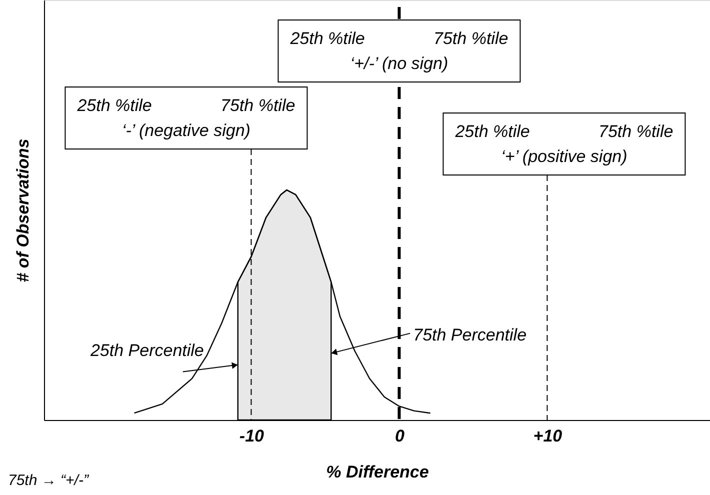 The width and height of the screenshot is (710, 495). I want to click on annotation: 75th Percentile, so click(470, 334).